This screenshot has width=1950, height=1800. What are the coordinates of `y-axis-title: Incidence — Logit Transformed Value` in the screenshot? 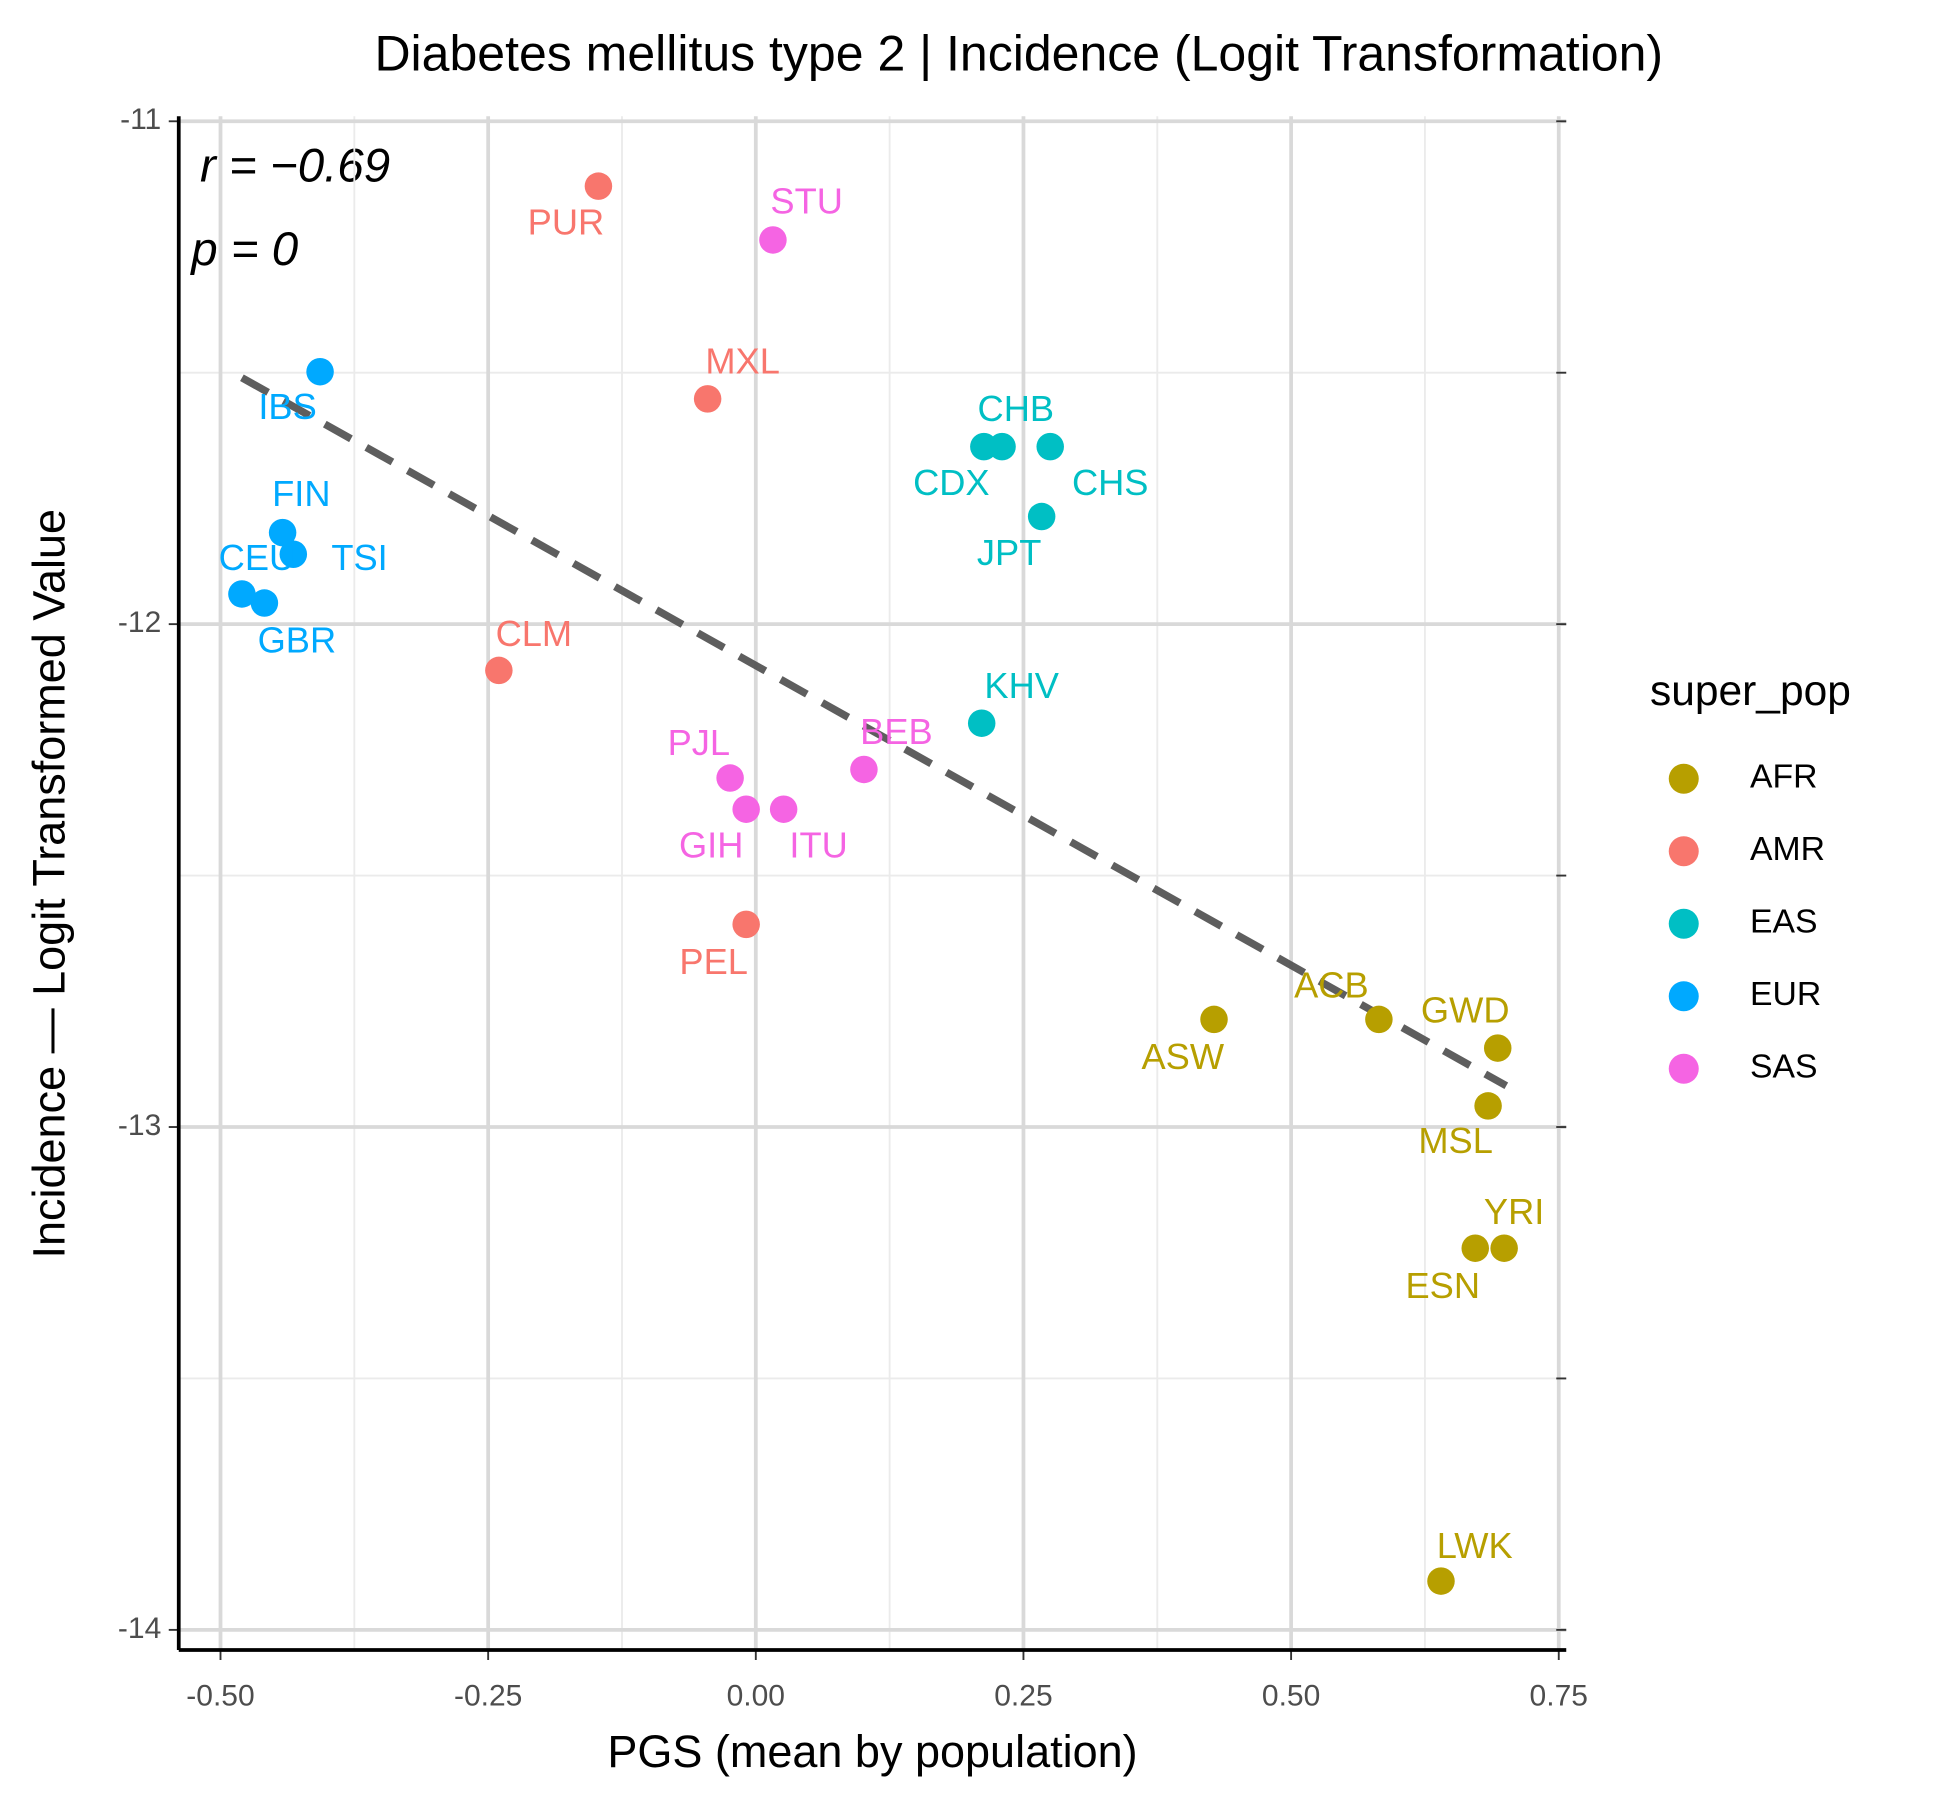 It's located at (48, 884).